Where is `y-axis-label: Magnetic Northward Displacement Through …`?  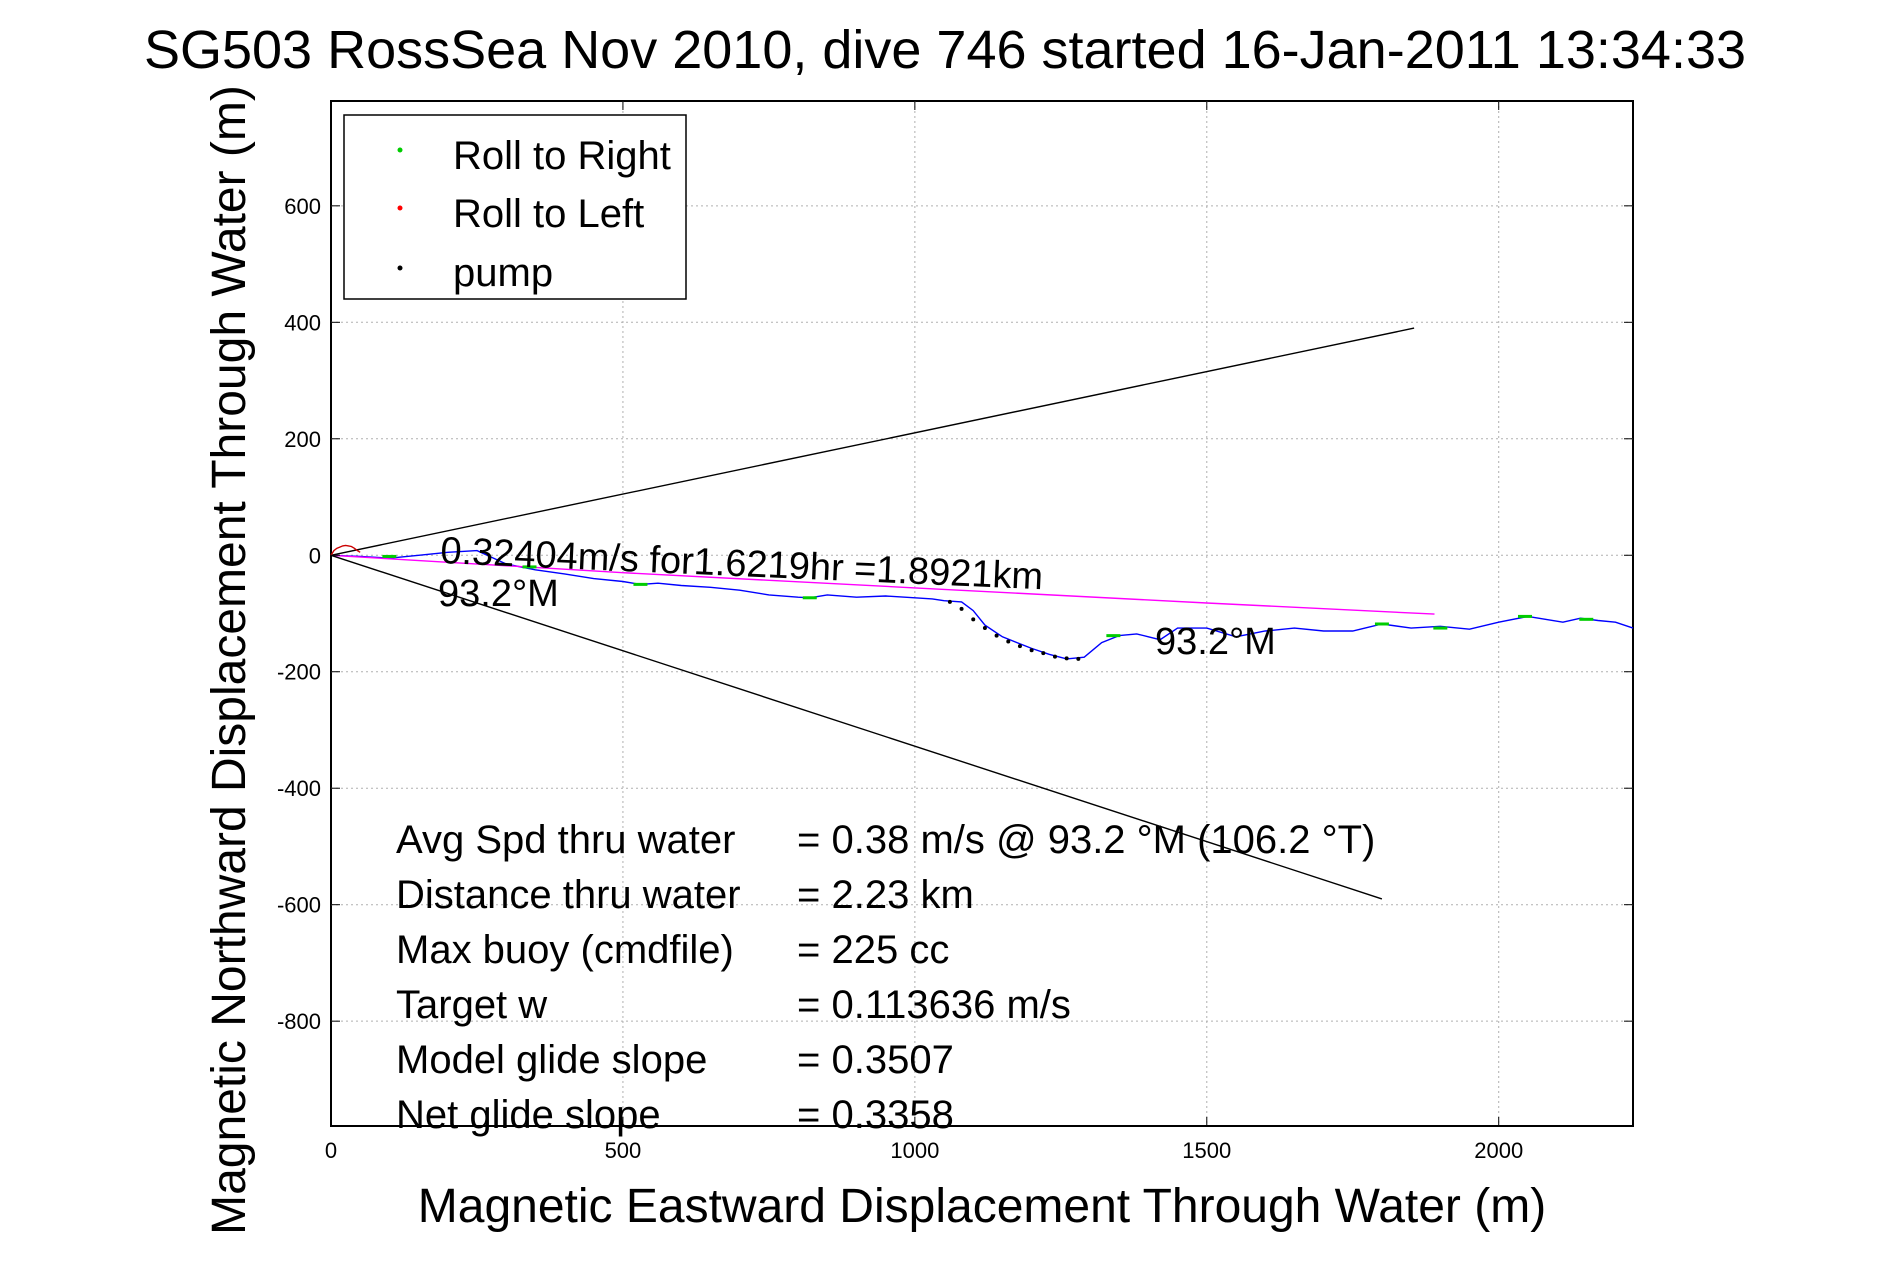 y-axis-label: Magnetic Northward Displacement Through … is located at coordinates (229, 660).